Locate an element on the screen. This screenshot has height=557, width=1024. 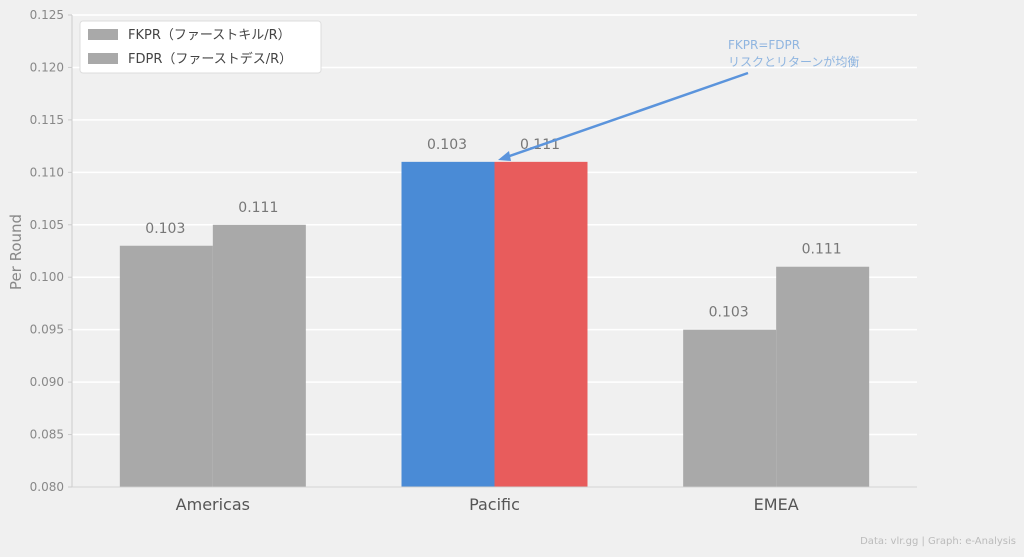
y-tick-label: 0.125 is located at coordinates (47, 15).